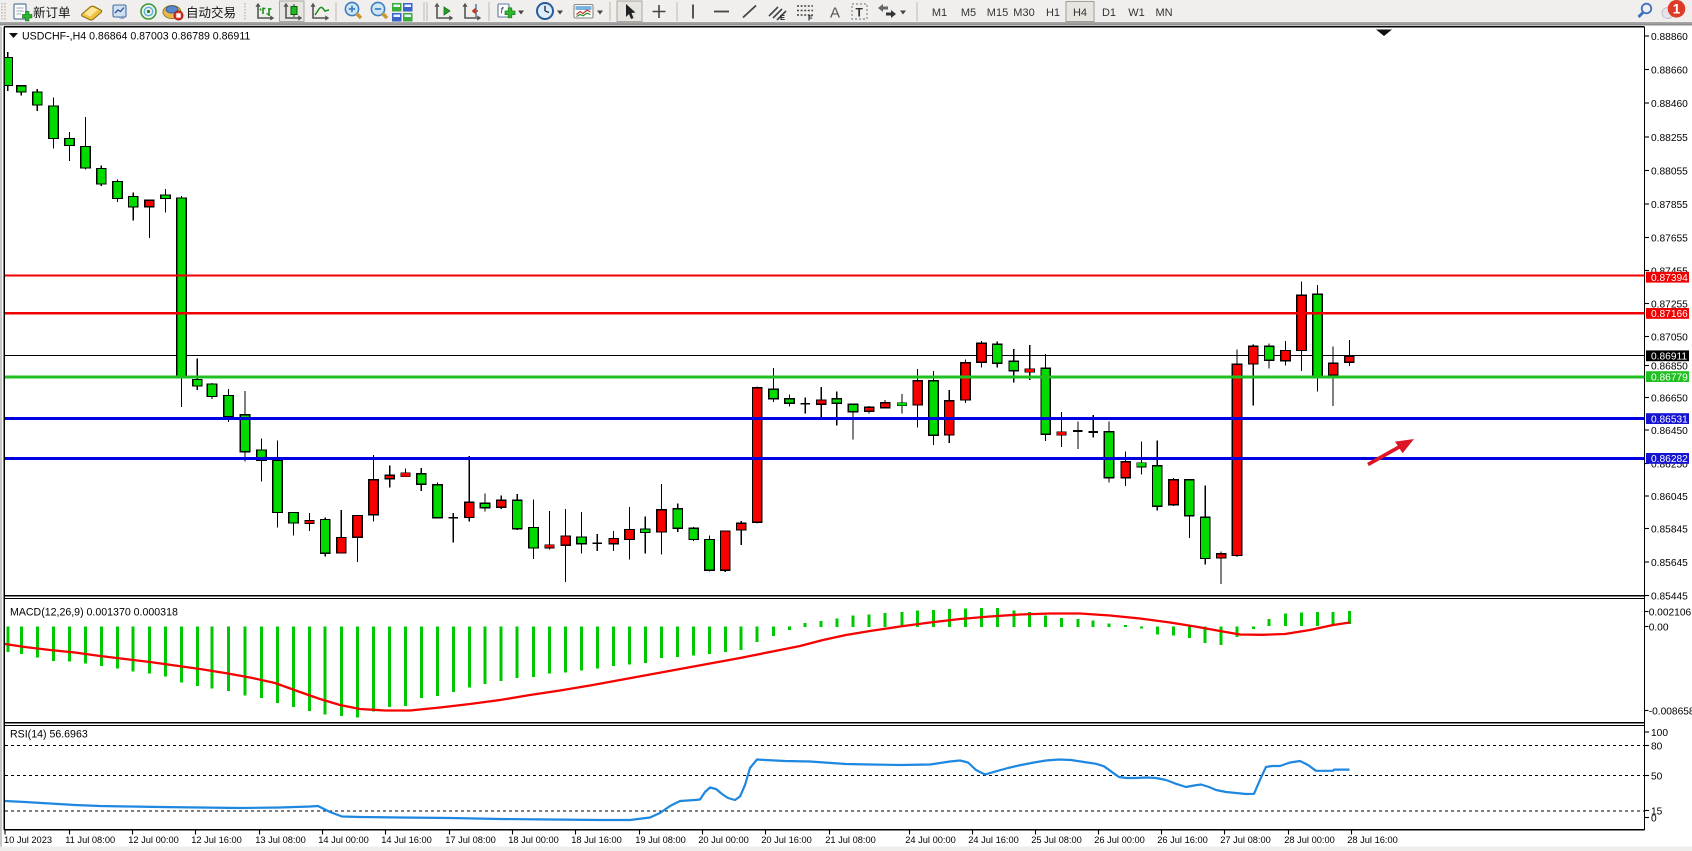 This screenshot has width=1692, height=851. I want to click on svg-text: 0.86850, so click(1669, 366).